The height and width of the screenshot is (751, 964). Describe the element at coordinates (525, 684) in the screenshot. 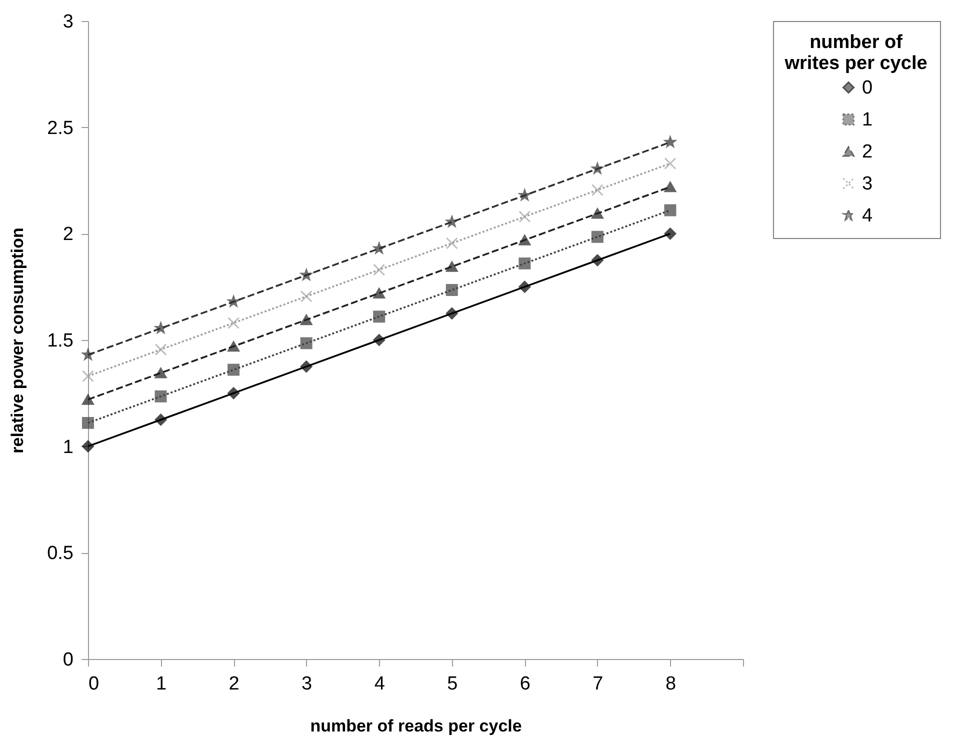

I see `x-tick-label: 6` at that location.